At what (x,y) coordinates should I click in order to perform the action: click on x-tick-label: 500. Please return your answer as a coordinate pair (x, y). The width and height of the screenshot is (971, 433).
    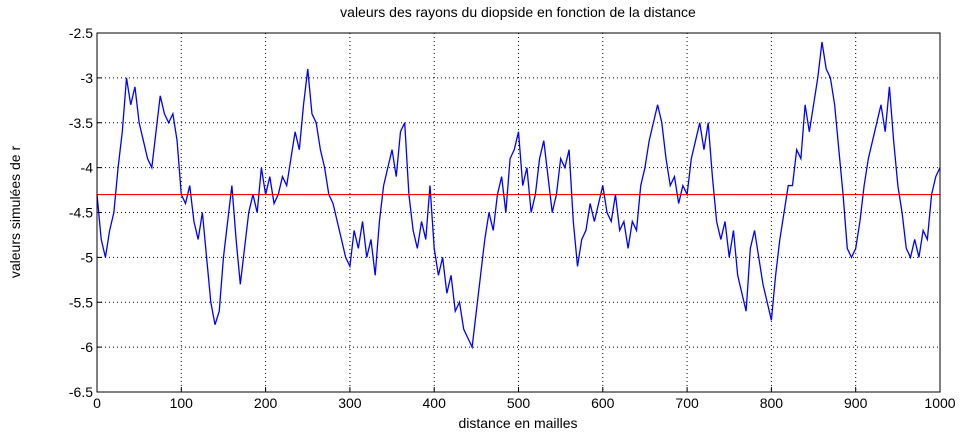
    Looking at the image, I should click on (519, 403).